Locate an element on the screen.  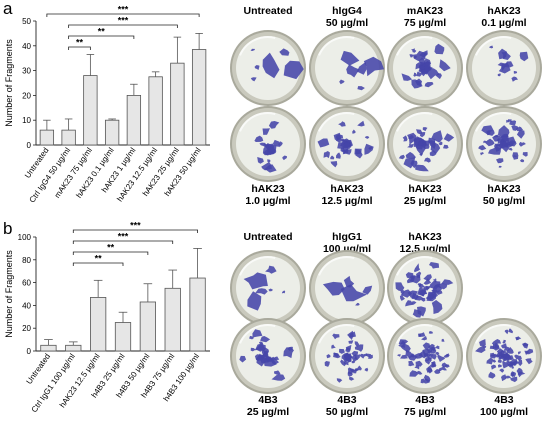
y-tick-label: 10 is located at coordinates (26, 120).